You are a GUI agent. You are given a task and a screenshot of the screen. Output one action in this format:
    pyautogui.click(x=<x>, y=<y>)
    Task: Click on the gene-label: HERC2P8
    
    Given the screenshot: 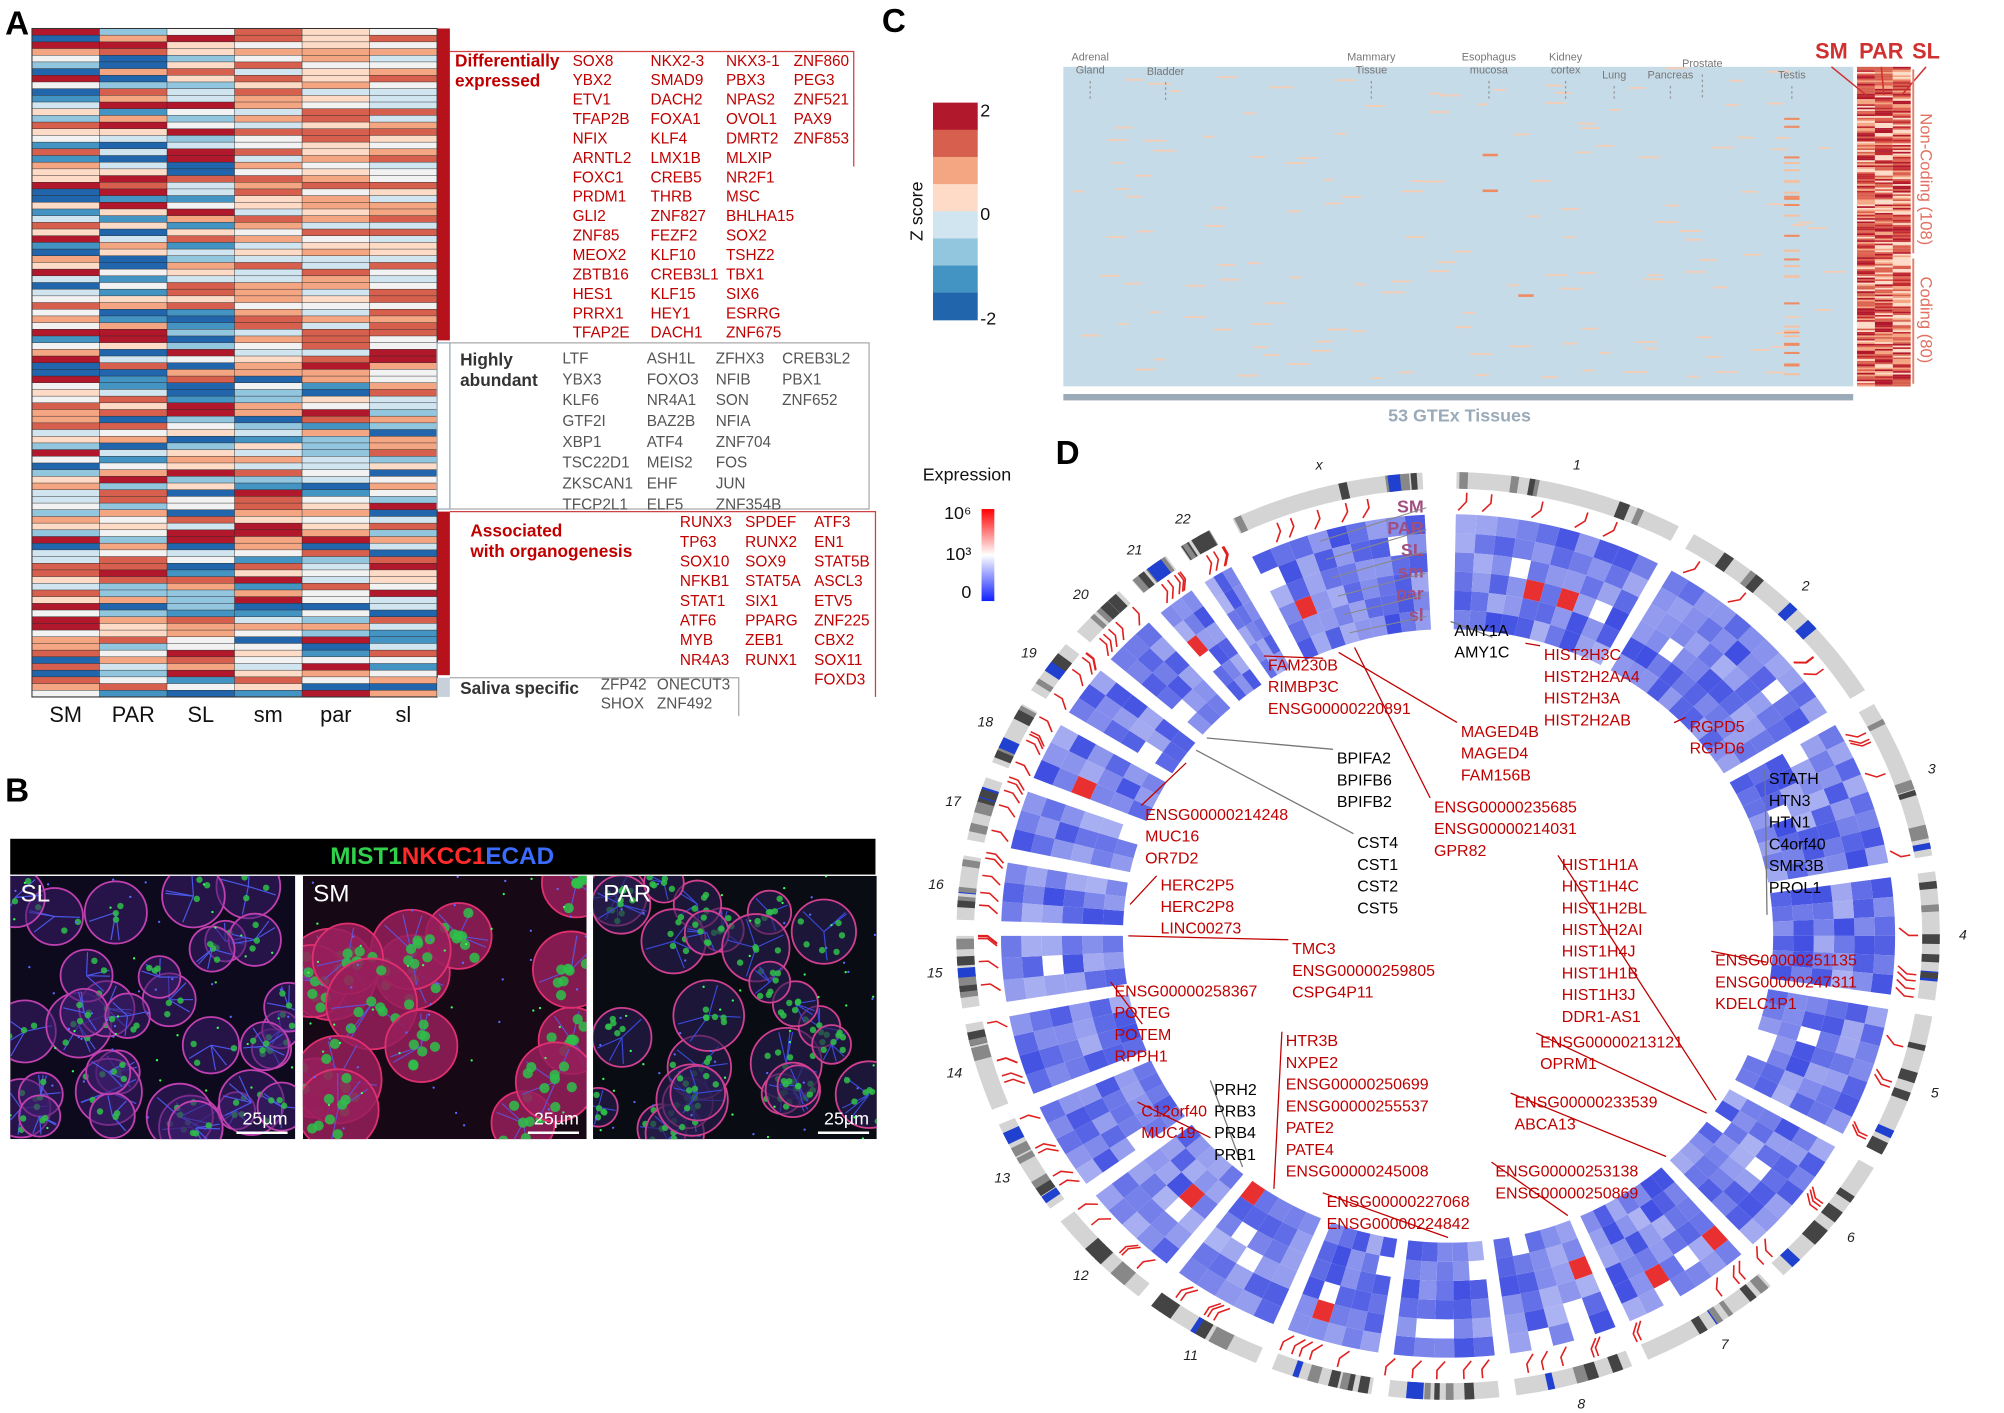 What is the action you would take?
    pyautogui.click(x=1197, y=907)
    